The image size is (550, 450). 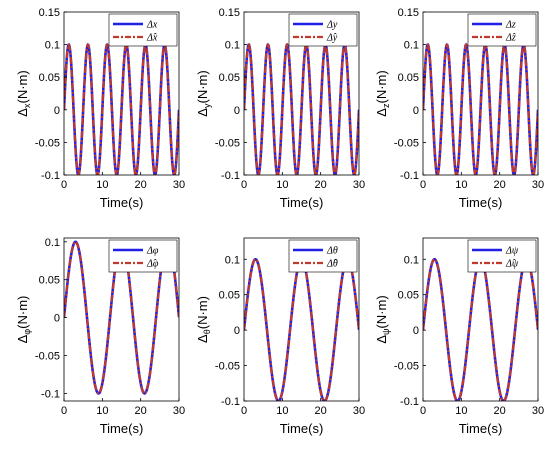 I want to click on legend-label: Δφ, so click(x=152, y=251).